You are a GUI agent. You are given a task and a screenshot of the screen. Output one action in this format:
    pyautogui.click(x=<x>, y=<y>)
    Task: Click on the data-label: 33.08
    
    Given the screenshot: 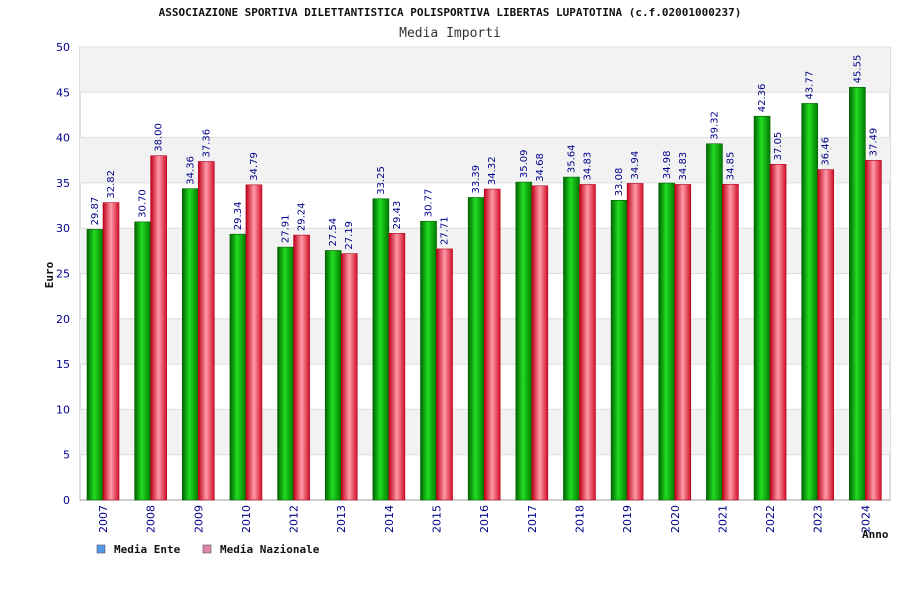 What is the action you would take?
    pyautogui.click(x=619, y=182)
    